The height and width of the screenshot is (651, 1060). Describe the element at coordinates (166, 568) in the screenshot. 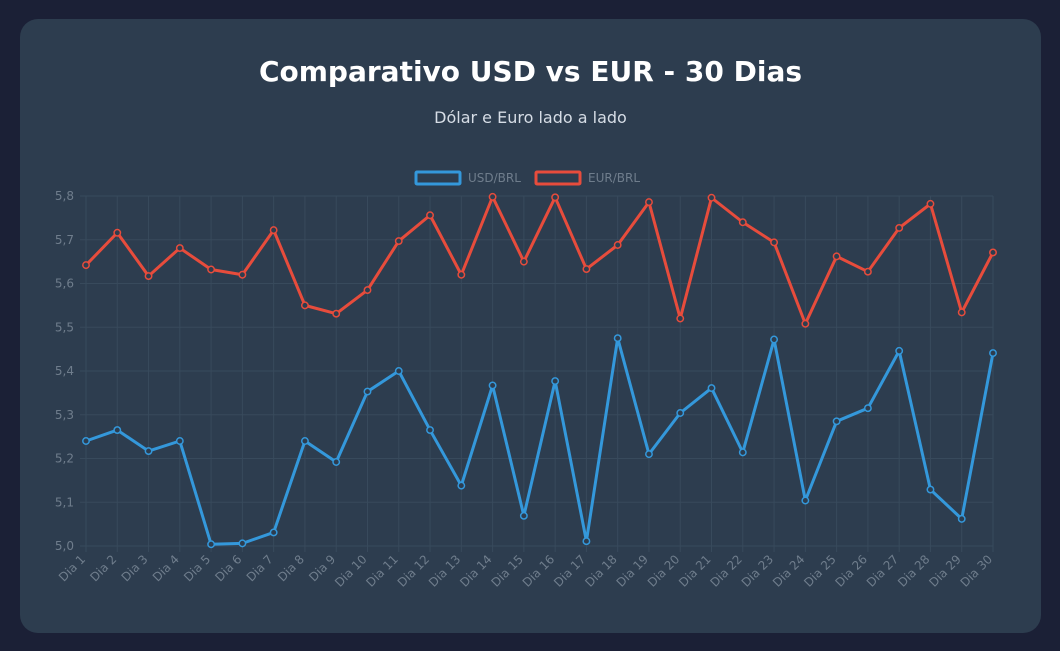

I see `x-tick-label: Dia 4` at that location.